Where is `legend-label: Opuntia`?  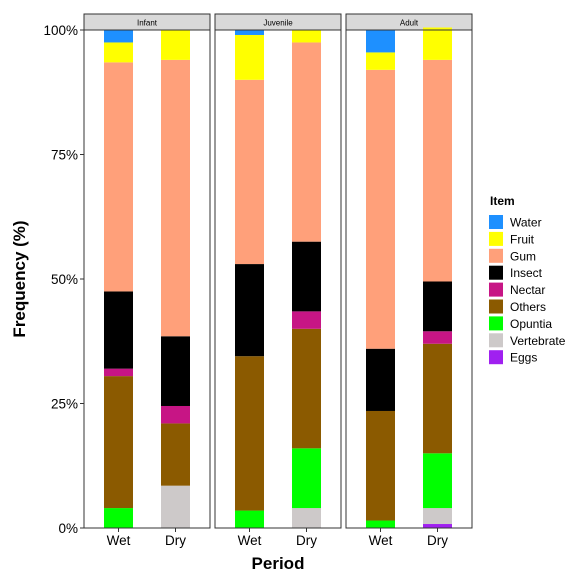 legend-label: Opuntia is located at coordinates (531, 324).